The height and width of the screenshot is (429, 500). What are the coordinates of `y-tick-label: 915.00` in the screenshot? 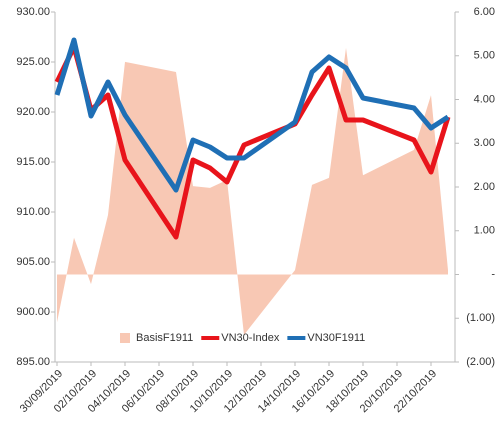 It's located at (33, 162).